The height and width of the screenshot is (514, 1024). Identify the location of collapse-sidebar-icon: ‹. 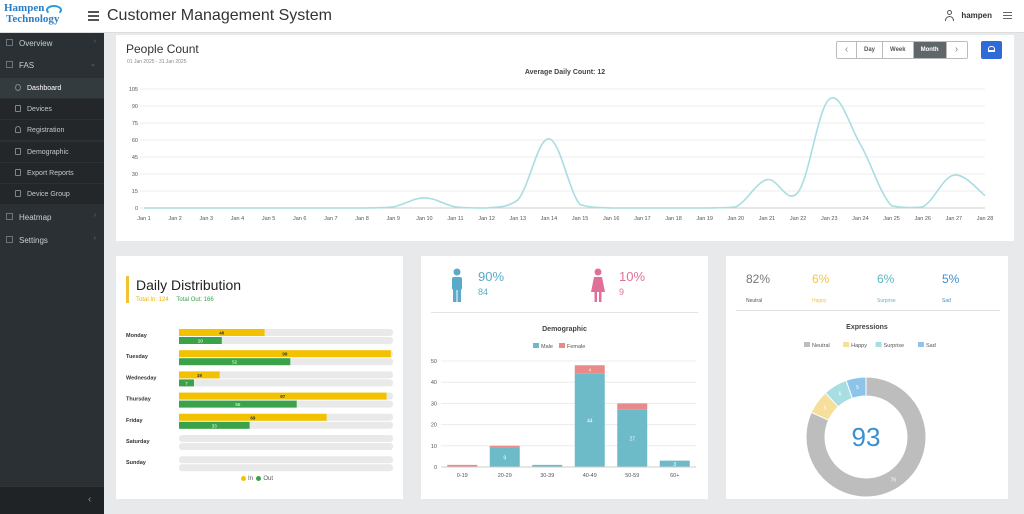
(90, 499).